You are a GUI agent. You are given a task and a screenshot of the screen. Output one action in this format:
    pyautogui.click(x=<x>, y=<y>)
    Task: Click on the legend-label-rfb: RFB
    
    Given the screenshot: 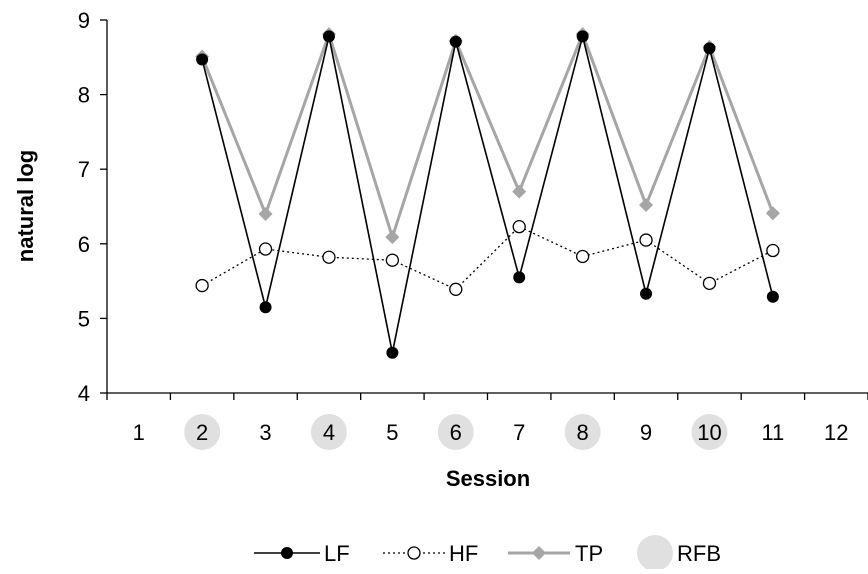 What is the action you would take?
    pyautogui.click(x=699, y=553)
    